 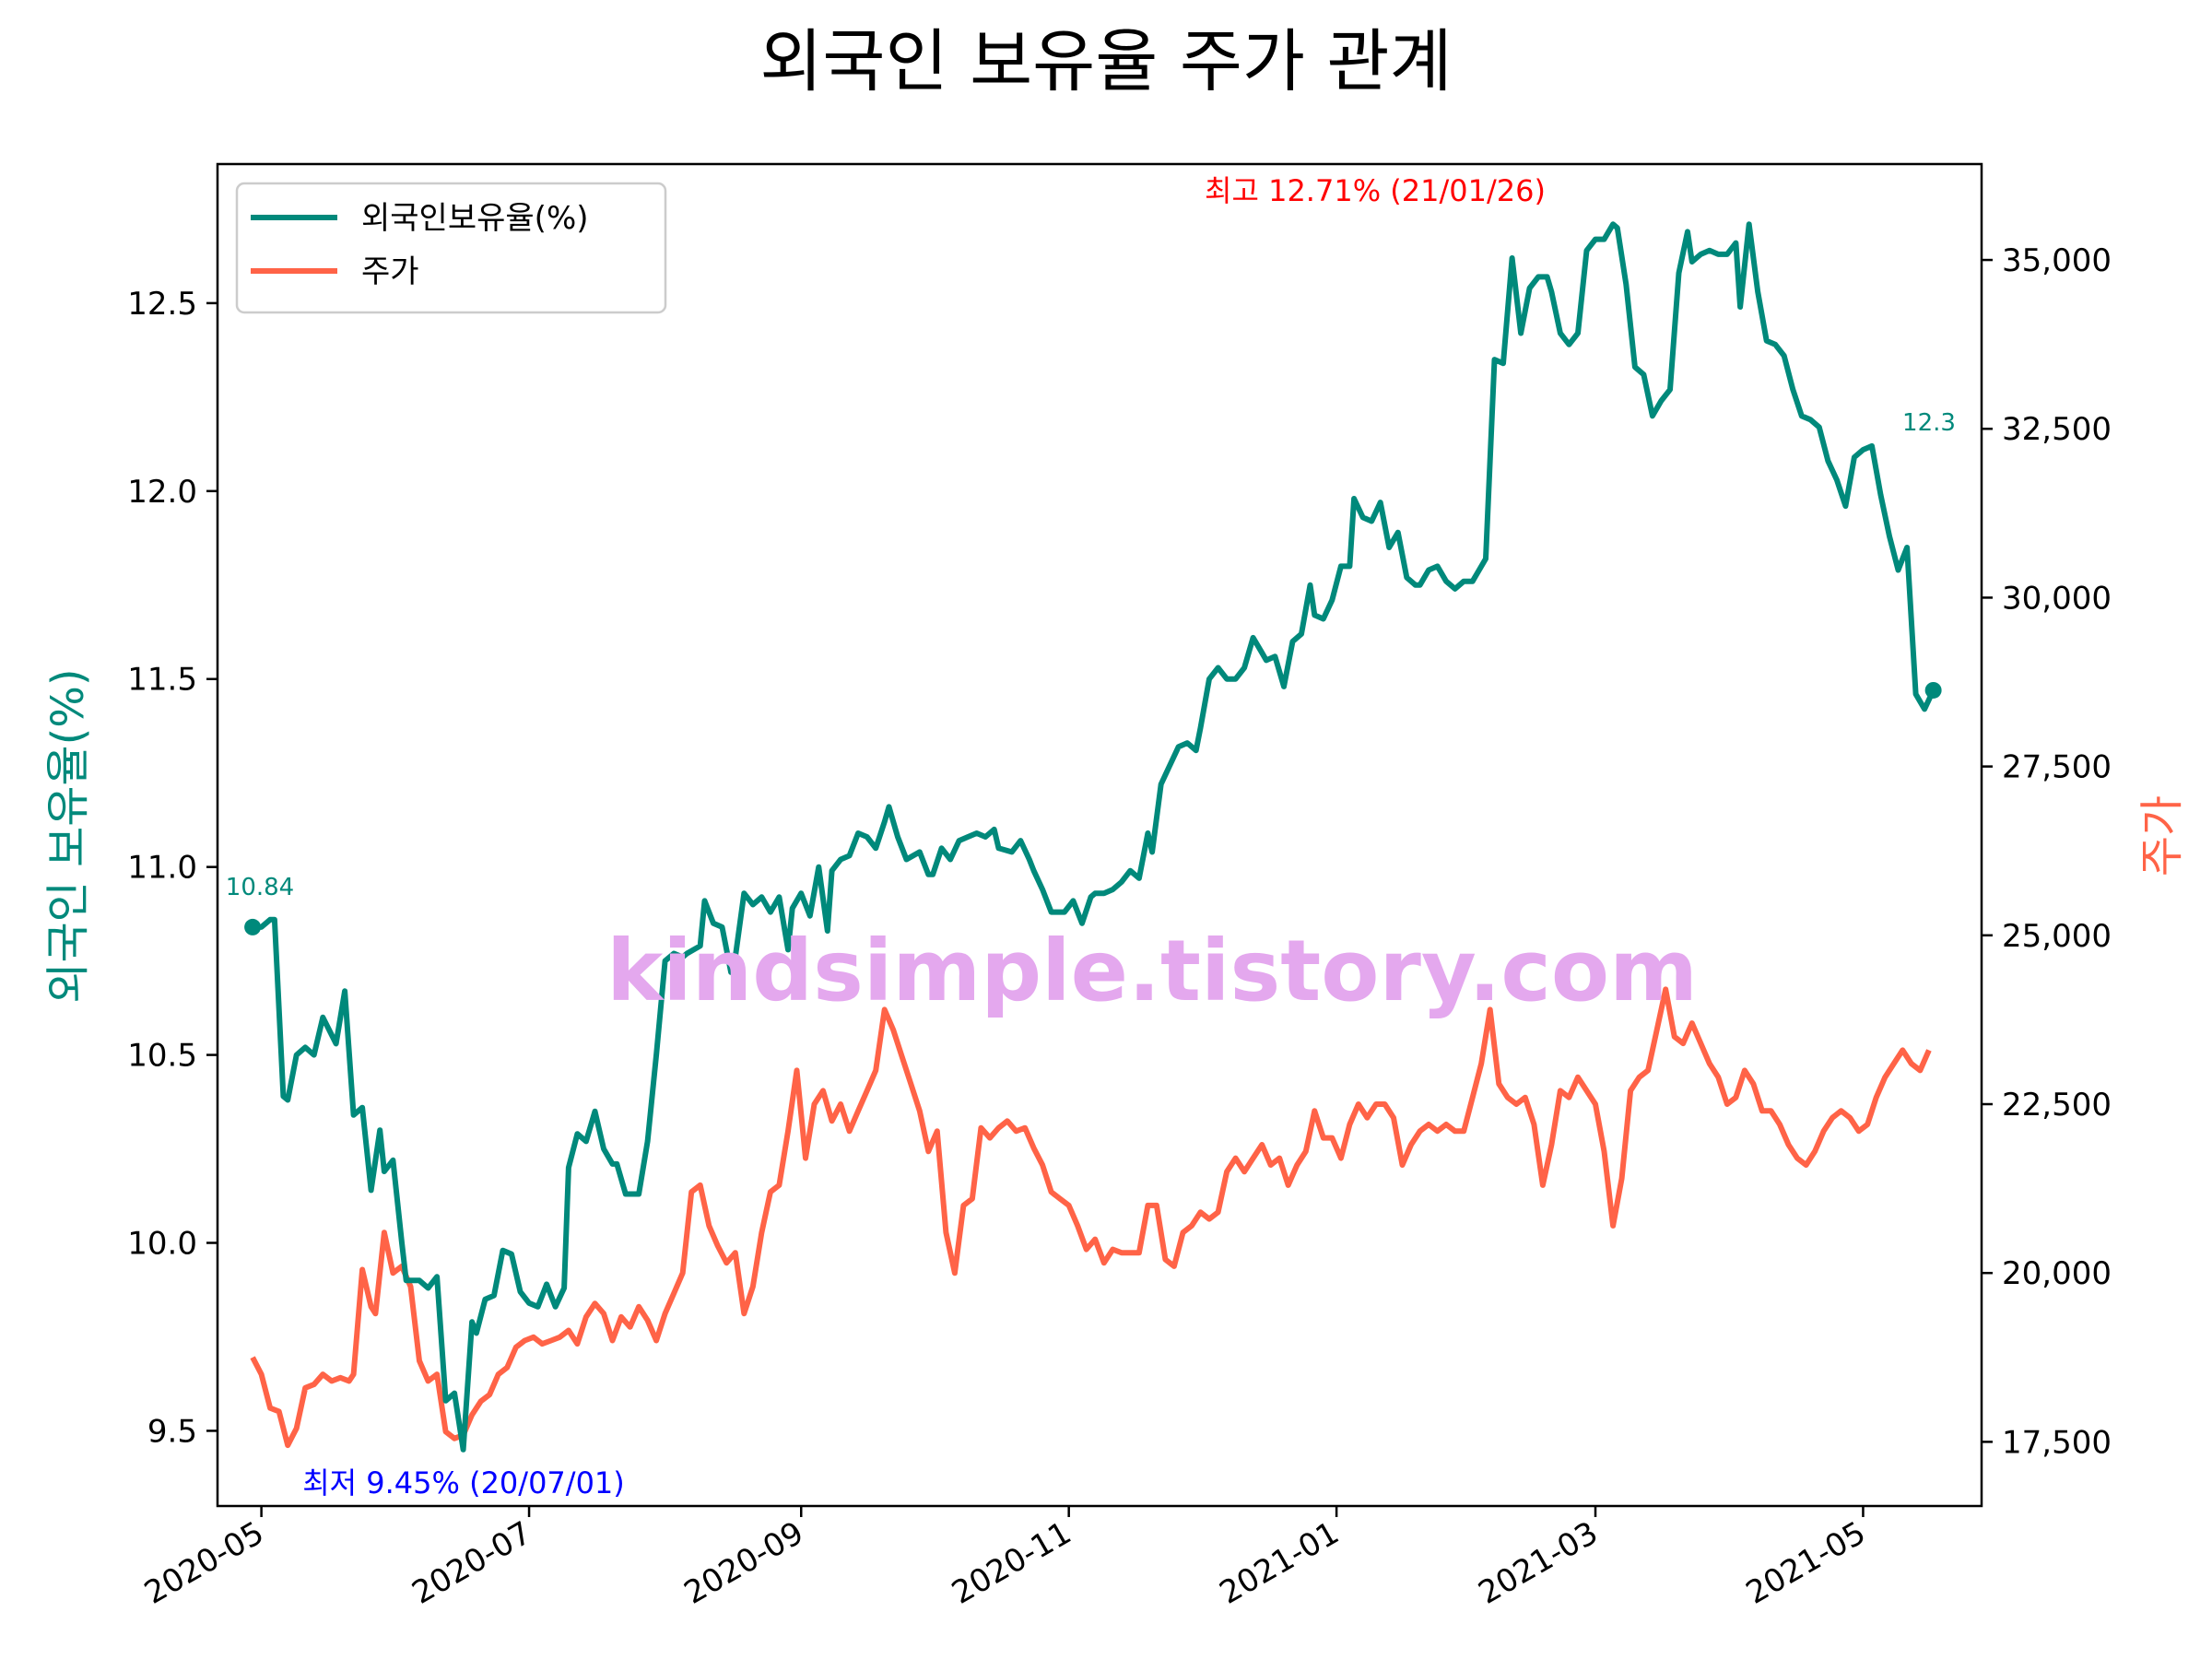 What do you see at coordinates (162, 1244) in the screenshot?
I see `left-tick-label: 10.0` at bounding box center [162, 1244].